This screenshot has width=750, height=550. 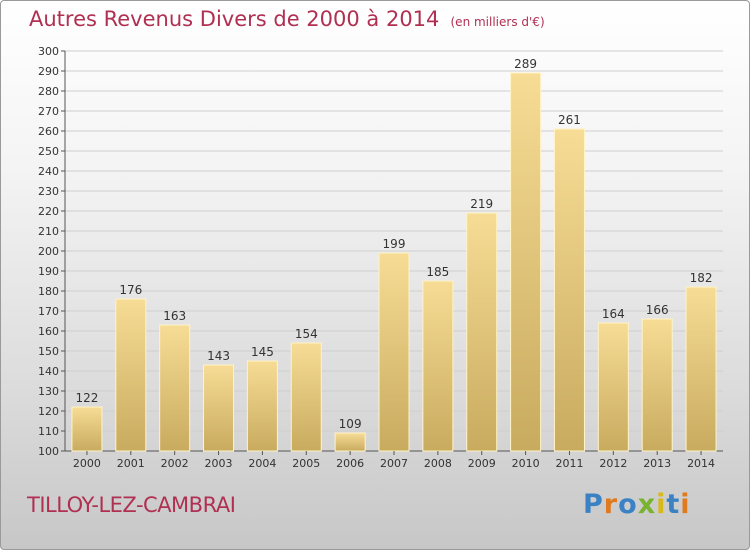 What do you see at coordinates (569, 120) in the screenshot?
I see `data-label: 261` at bounding box center [569, 120].